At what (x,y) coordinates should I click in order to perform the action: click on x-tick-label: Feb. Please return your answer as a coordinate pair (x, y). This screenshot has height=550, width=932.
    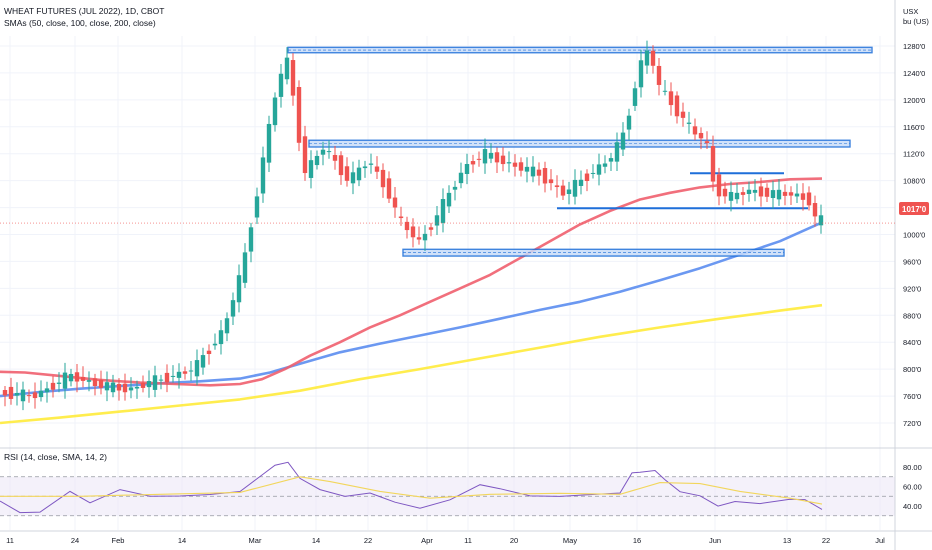
    Looking at the image, I should click on (118, 540).